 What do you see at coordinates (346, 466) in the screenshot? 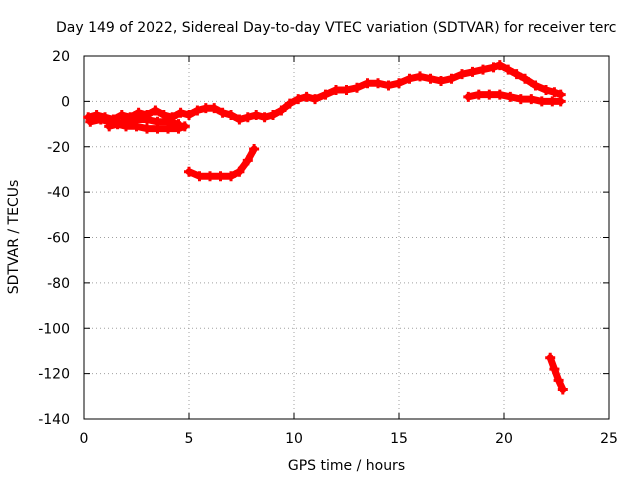
I see `x-axis-label: GPS time / hours` at bounding box center [346, 466].